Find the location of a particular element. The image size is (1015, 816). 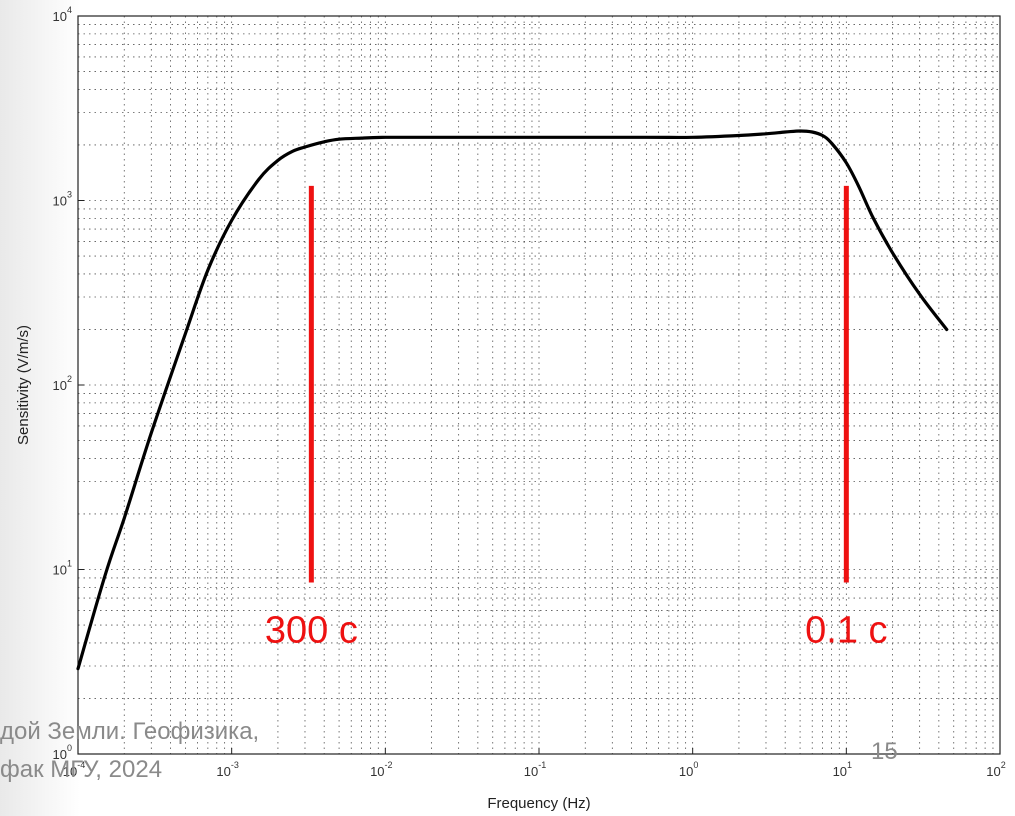

slide-number: 15 is located at coordinates (884, 751).